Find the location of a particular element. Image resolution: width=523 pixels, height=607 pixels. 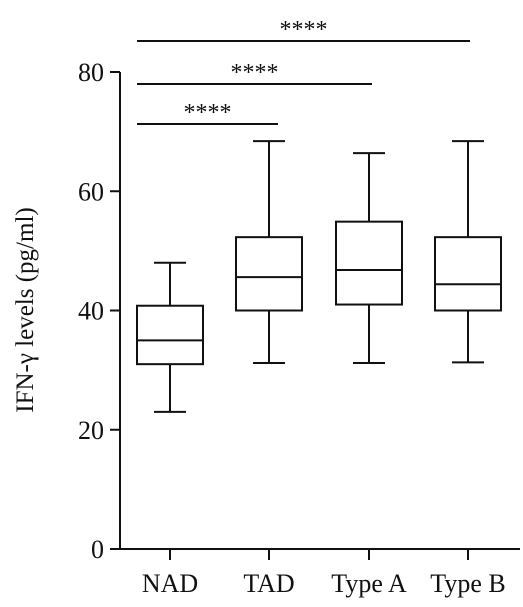

x-axis: NAD TAD Type A Type B is located at coordinates (320, 573).